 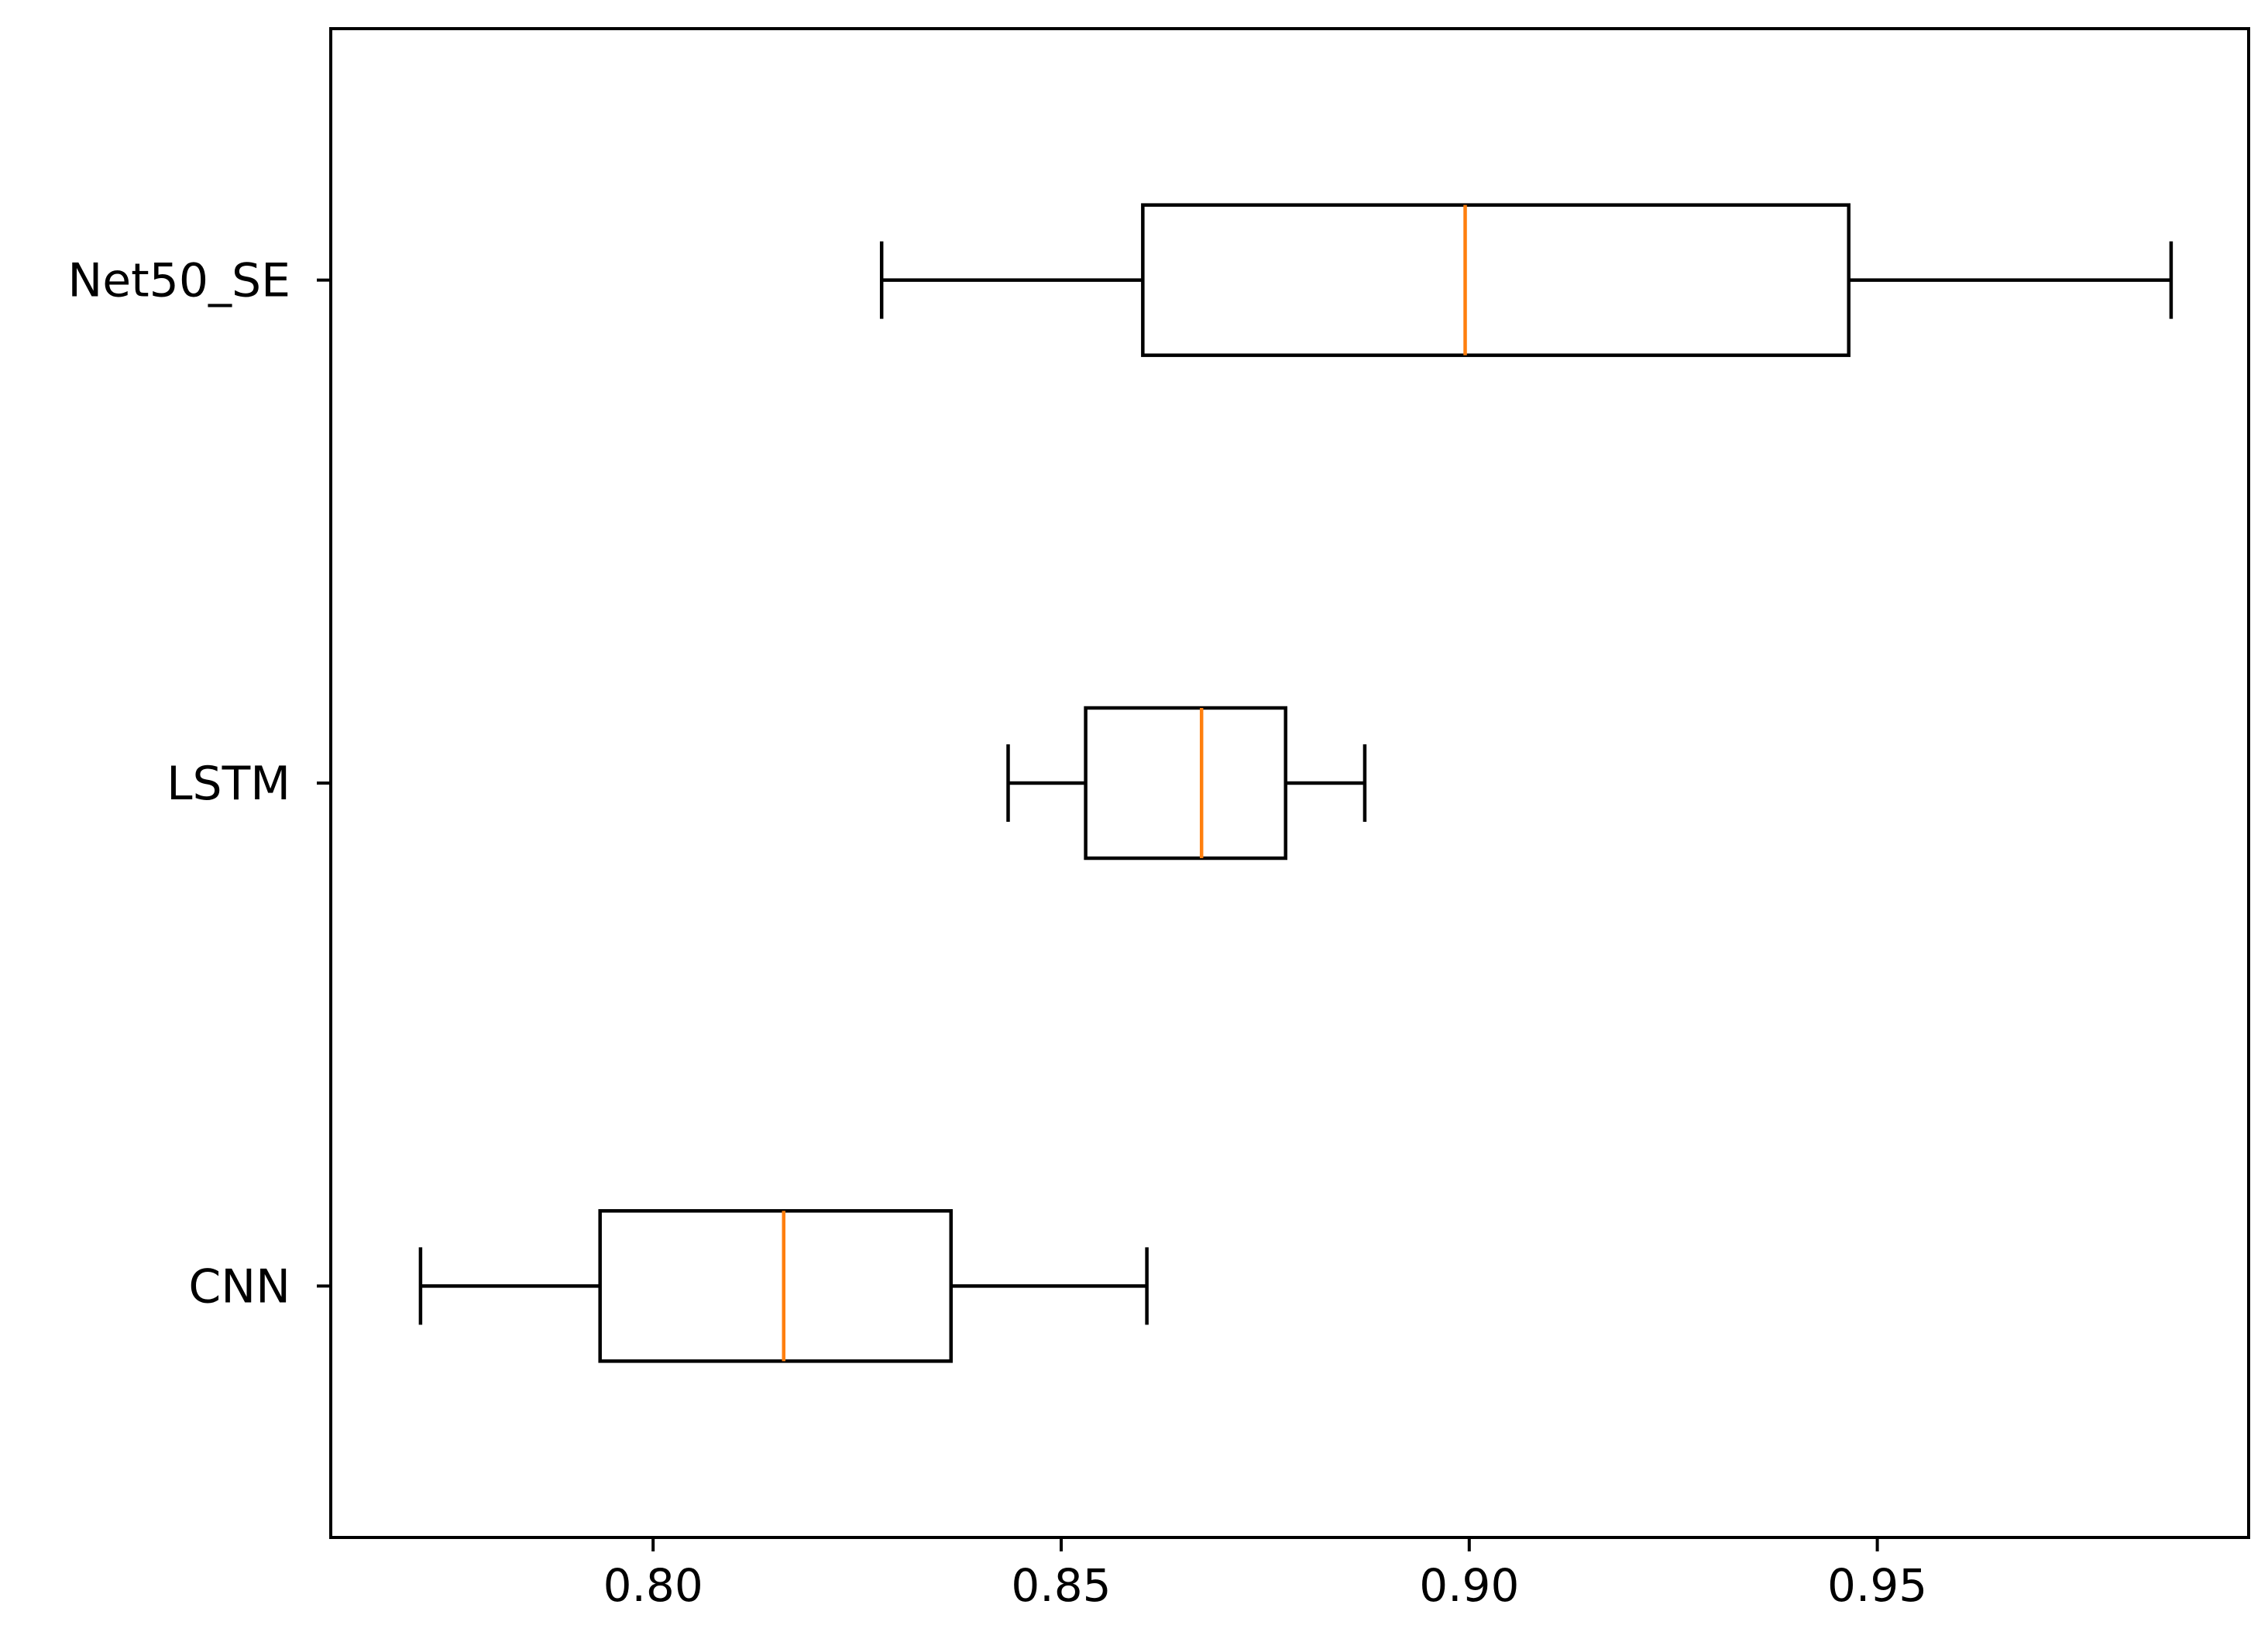 I want to click on x-tick-label: 0.80, so click(x=653, y=1585).